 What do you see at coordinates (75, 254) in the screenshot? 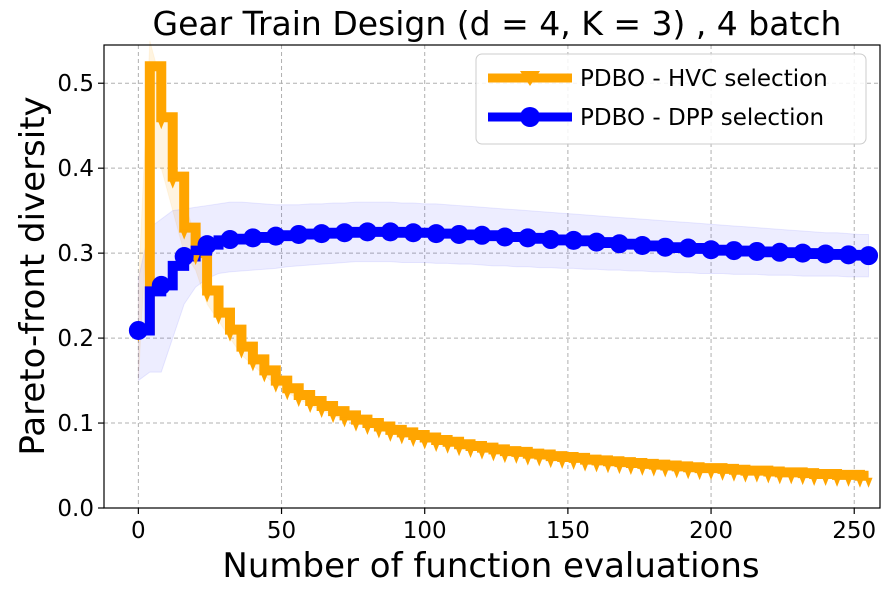
I see `y-tick-label: 0.3` at bounding box center [75, 254].